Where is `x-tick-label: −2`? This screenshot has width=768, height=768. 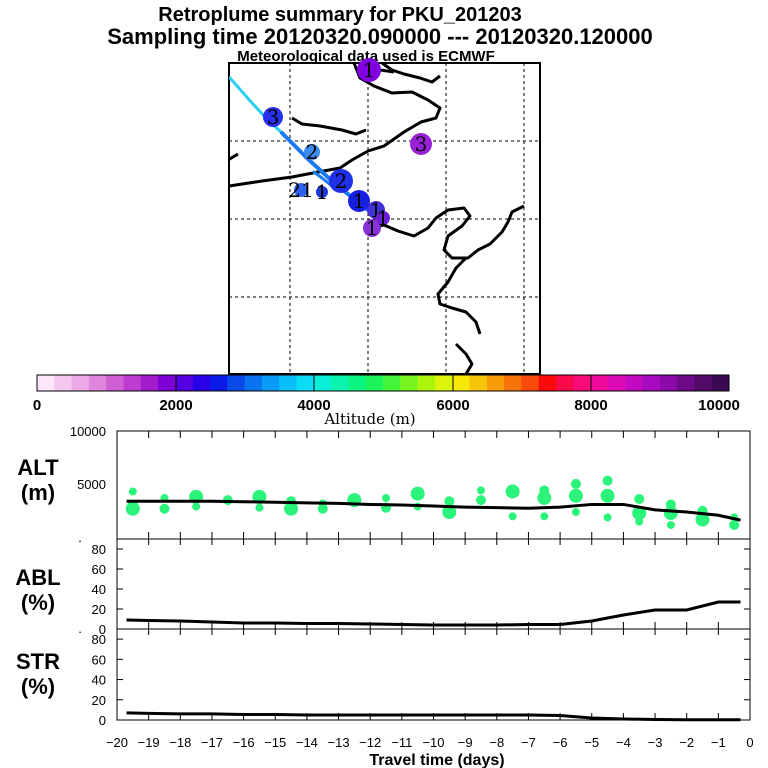
x-tick-label: −2 is located at coordinates (686, 742).